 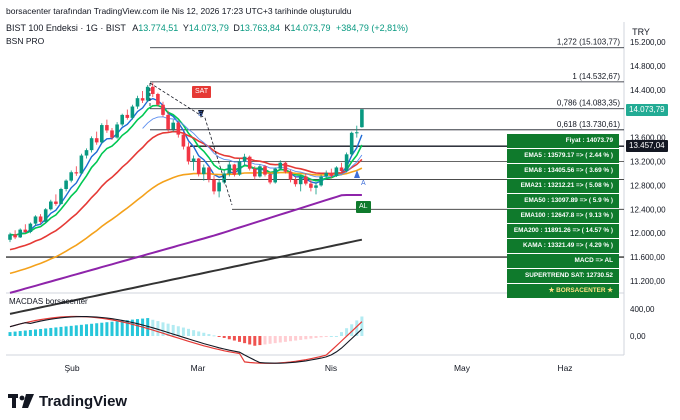 What do you see at coordinates (642, 309) in the screenshot?
I see `macd-axis-label: 400,00` at bounding box center [642, 309].